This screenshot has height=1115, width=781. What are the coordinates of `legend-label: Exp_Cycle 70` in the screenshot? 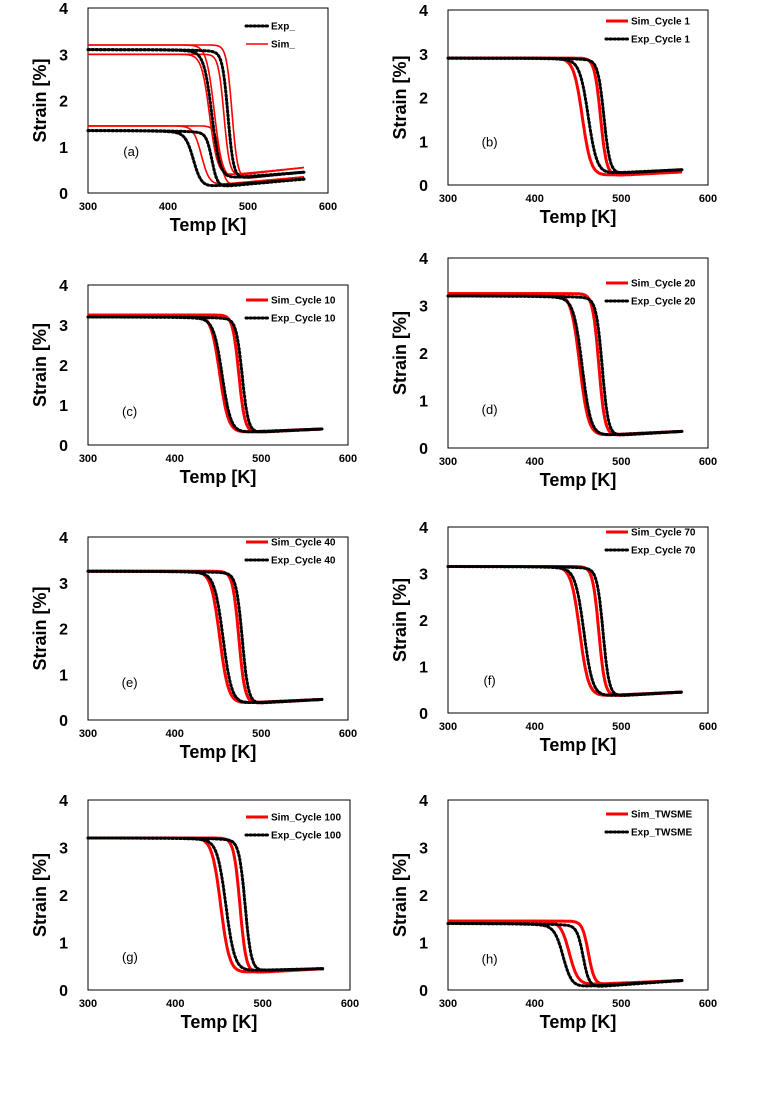 It's located at (663, 551).